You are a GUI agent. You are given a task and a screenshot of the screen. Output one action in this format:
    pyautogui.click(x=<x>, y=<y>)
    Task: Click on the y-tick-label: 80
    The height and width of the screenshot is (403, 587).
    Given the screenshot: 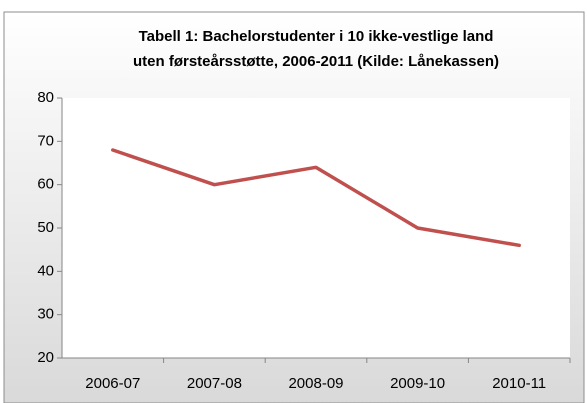 What is the action you would take?
    pyautogui.click(x=45, y=97)
    